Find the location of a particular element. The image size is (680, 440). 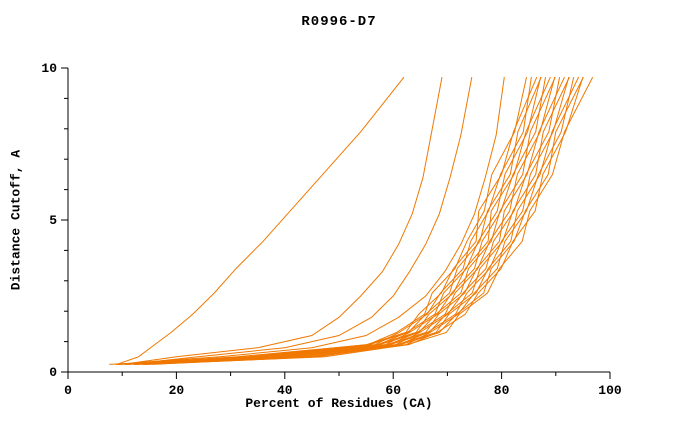

x-tick-label: 60 is located at coordinates (393, 390).